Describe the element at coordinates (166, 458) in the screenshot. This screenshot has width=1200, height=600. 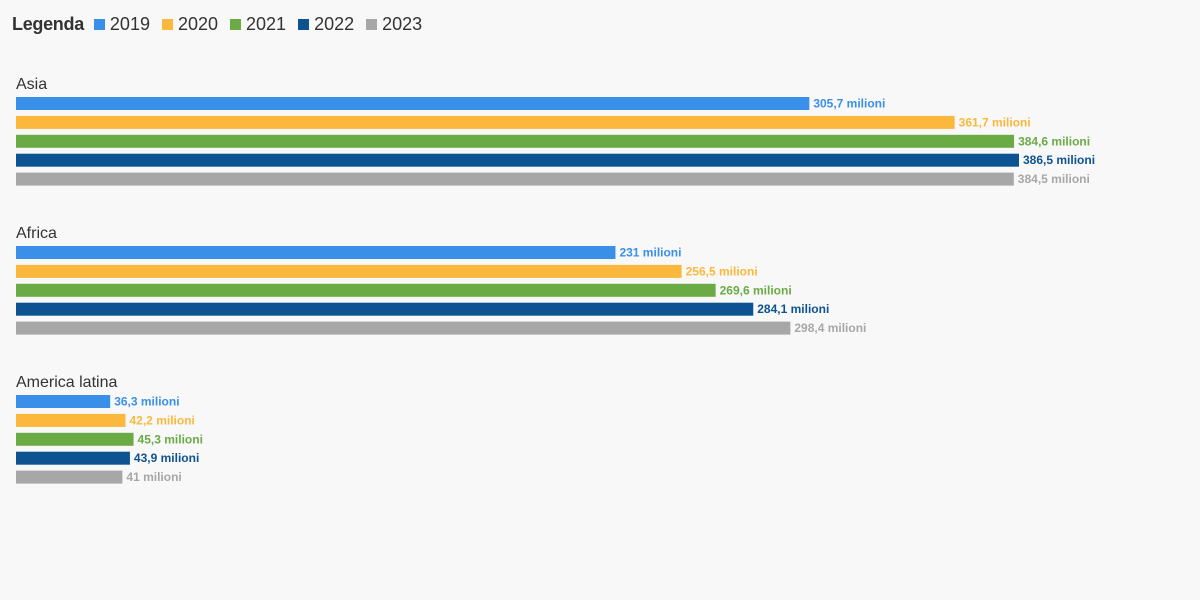
I see `value-label: 43,9 milioni` at that location.